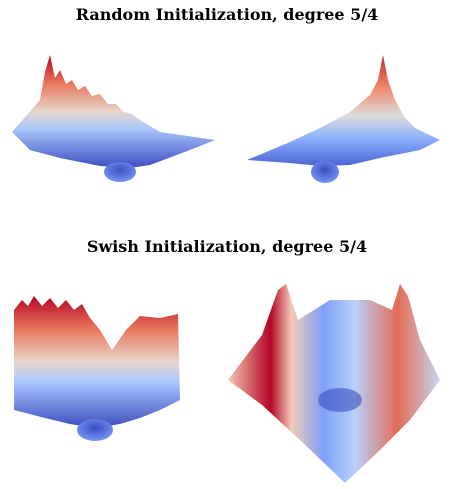 This screenshot has height=489, width=455. Describe the element at coordinates (227, 246) in the screenshot. I see `section-title: Swish Initialization, degree 5/4` at that location.